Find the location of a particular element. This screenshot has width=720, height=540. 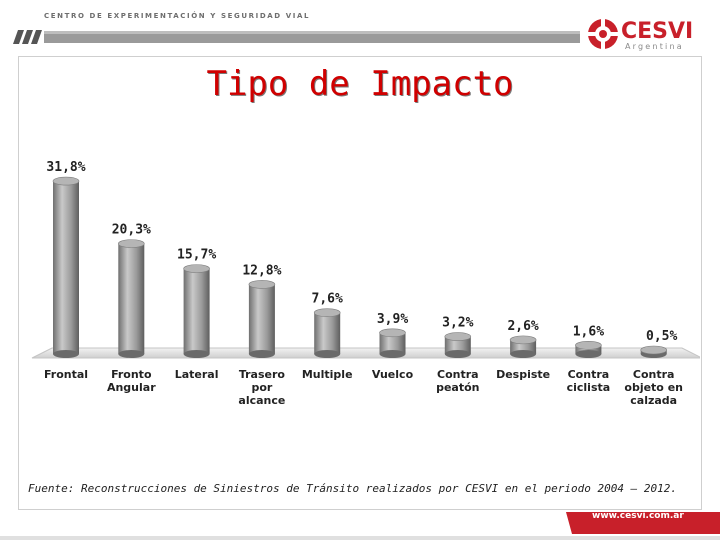

category-label-line: Lateral is located at coordinates (197, 374).